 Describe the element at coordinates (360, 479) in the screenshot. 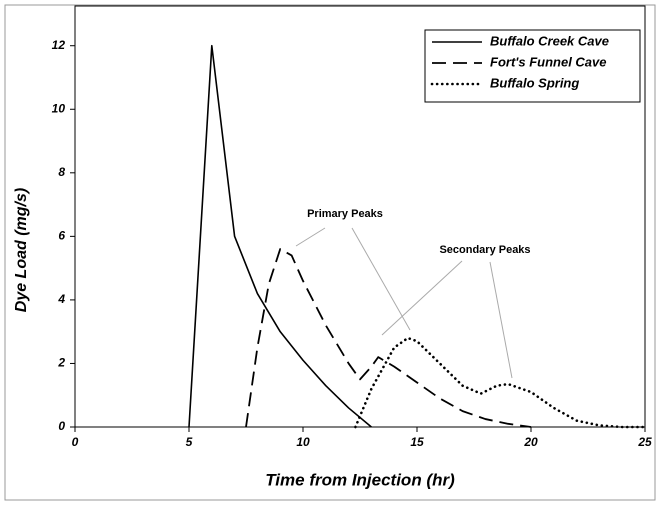

I see `x-axis-label: Time from Injection (hr)` at that location.